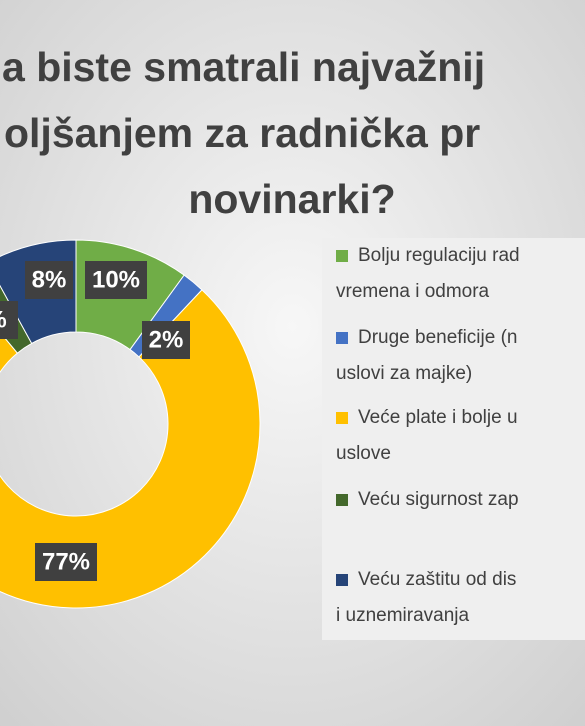  What do you see at coordinates (437, 579) in the screenshot?
I see `legend-label: Veću zaštitu od dis` at bounding box center [437, 579].